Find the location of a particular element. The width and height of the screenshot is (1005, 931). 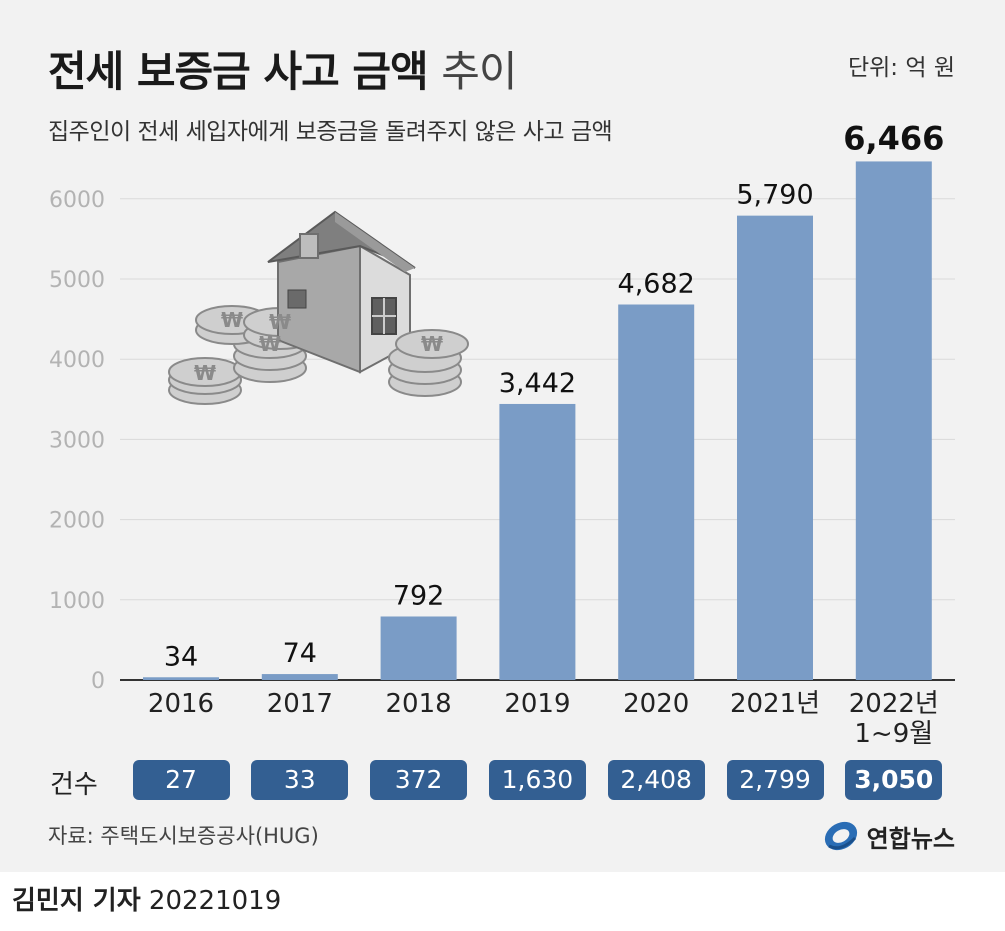

y-tick-label: 4000 is located at coordinates (77, 360).